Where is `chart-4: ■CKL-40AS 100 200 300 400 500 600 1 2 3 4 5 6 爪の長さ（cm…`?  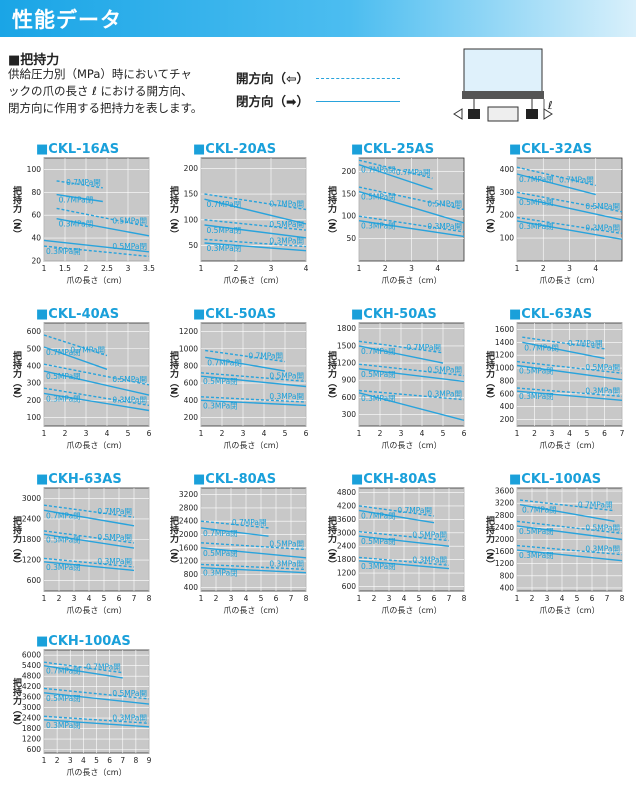 chart-4: ■CKL-40AS 100 200 300 400 500 600 1 2 3 4 5 6 爪の長さ（cm… is located at coordinates (81, 378).